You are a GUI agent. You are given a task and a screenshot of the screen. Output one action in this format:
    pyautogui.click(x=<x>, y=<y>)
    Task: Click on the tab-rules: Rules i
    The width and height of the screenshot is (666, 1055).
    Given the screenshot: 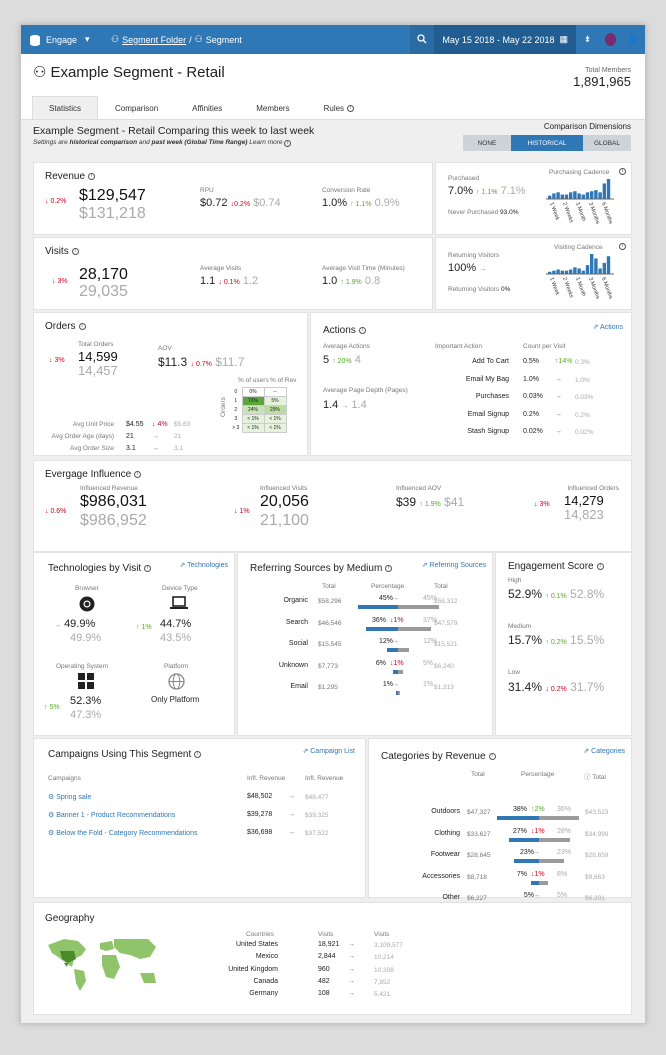 What is the action you would take?
    pyautogui.click(x=339, y=107)
    